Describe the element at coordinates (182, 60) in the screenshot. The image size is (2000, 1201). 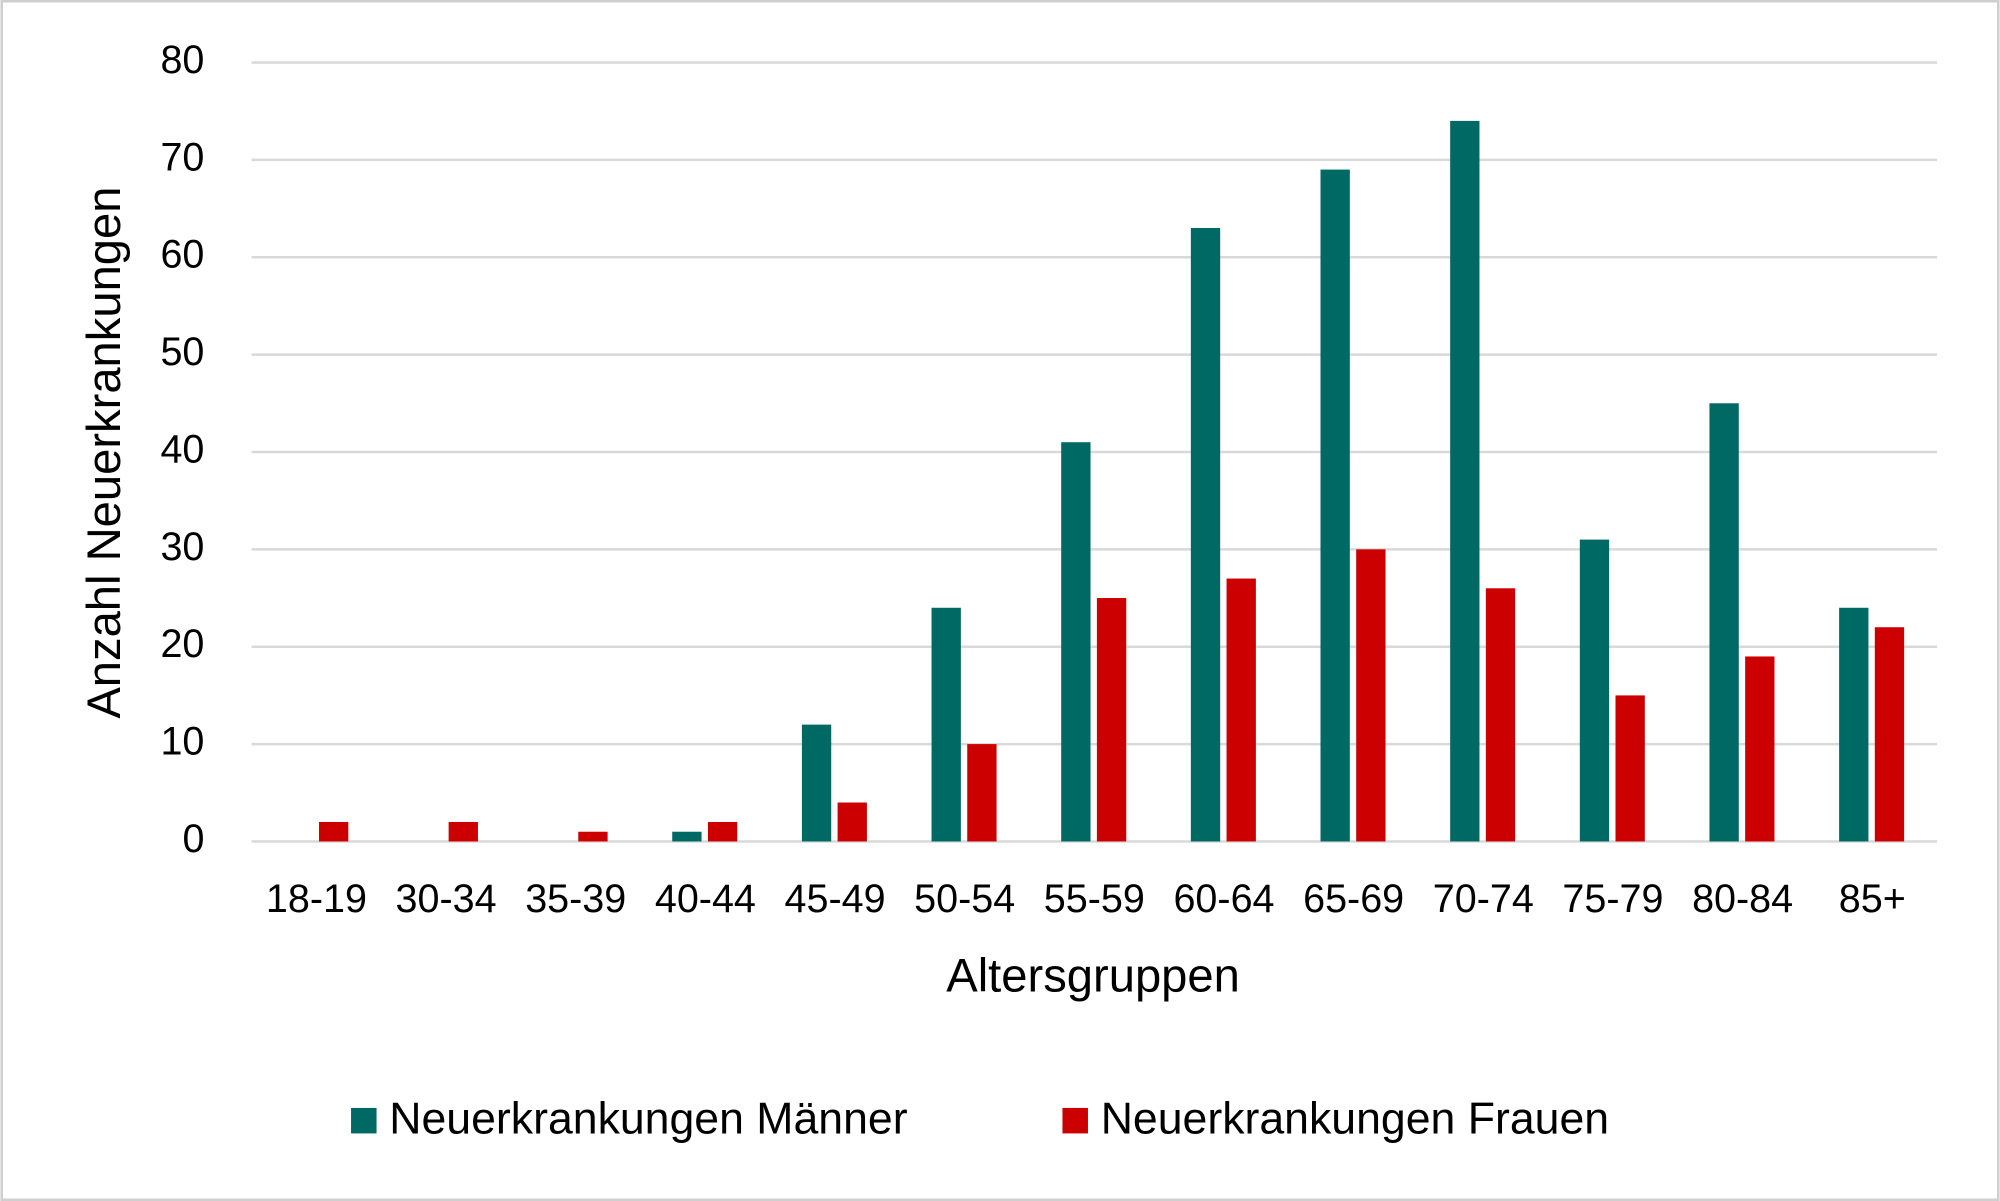
I see `y-tick-label: 80` at that location.